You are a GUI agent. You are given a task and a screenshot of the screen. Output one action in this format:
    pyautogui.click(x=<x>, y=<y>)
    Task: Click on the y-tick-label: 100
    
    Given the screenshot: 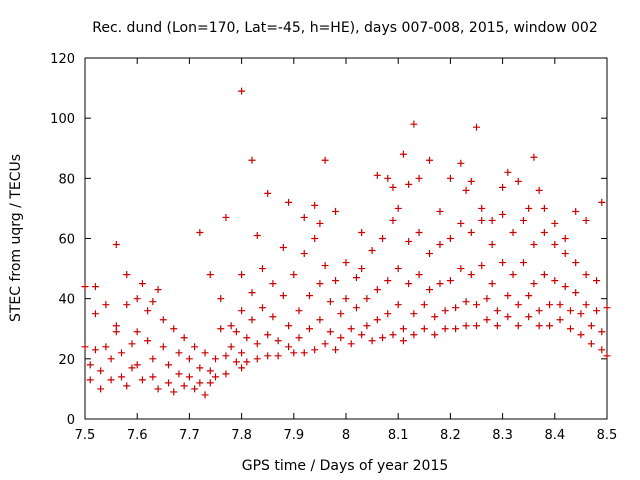 What is the action you would take?
    pyautogui.click(x=62, y=119)
    